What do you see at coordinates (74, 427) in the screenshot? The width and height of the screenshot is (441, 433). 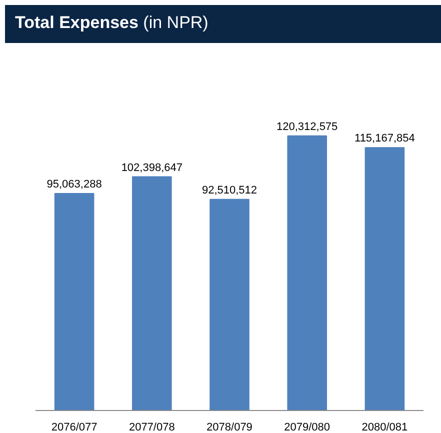 I see `x-tick-label: 2076/077` at bounding box center [74, 427].